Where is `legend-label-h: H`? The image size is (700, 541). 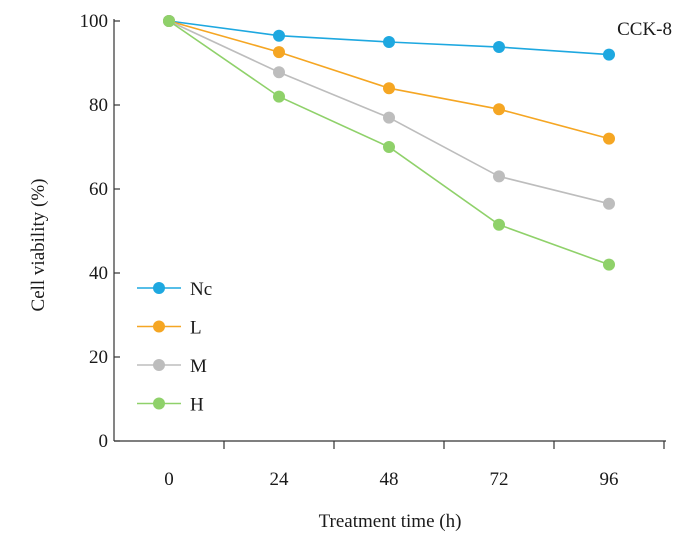
legend-label-h: H is located at coordinates (197, 405).